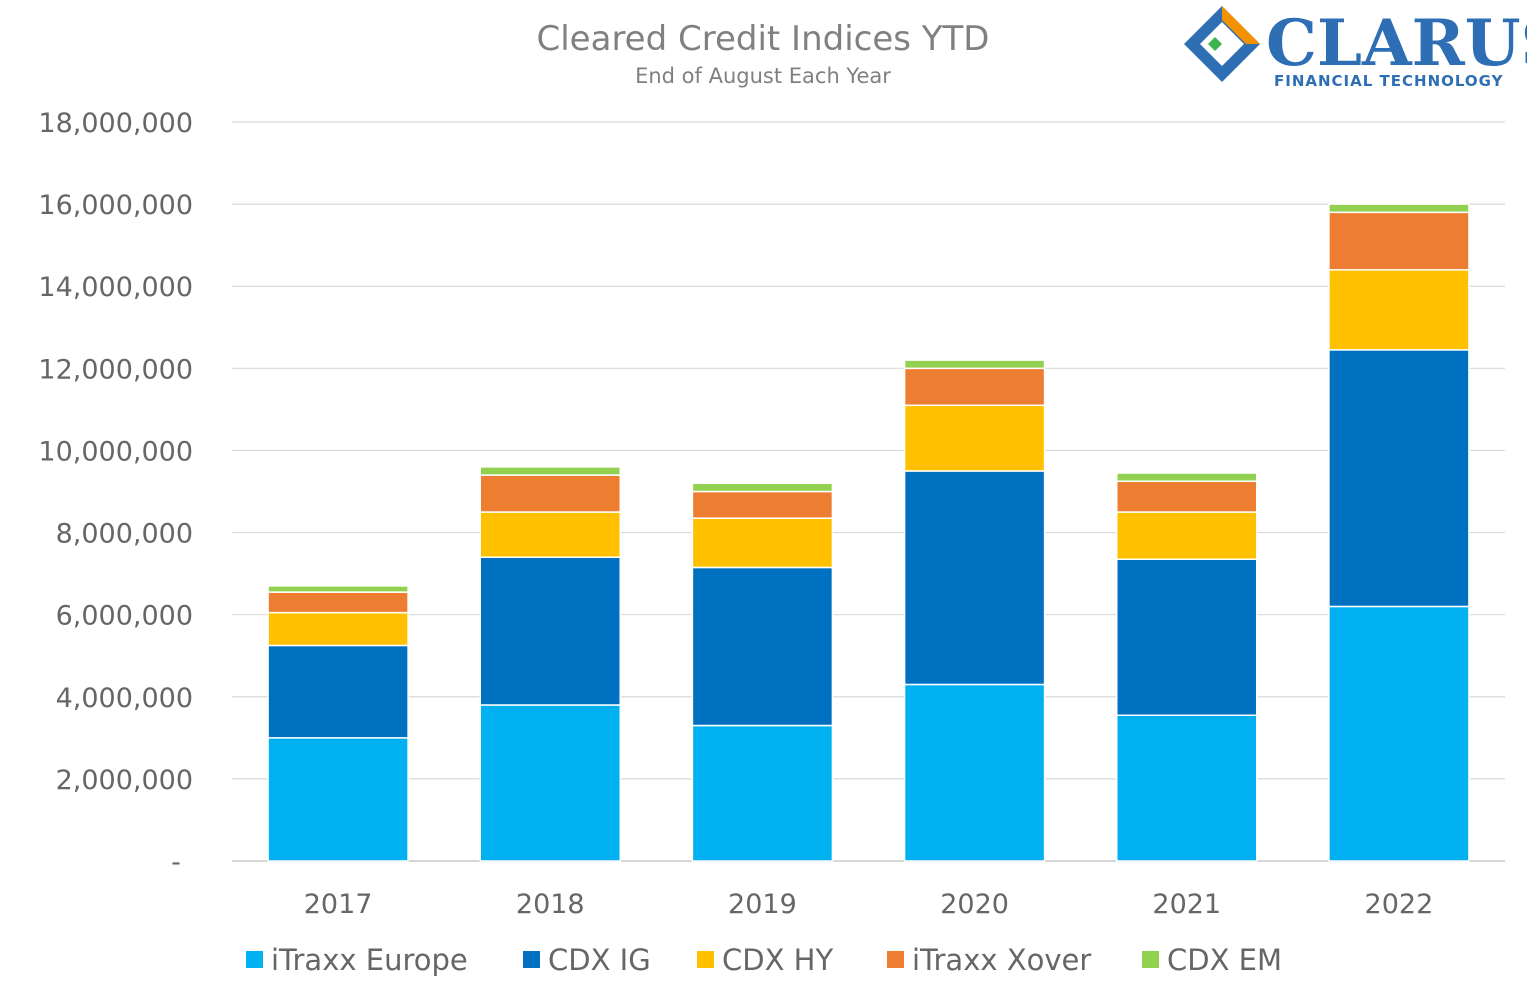 This screenshot has height=998, width=1527. What do you see at coordinates (1389, 81) in the screenshot?
I see `logo-tagline: FINANCIAL TECHNOLOGY` at bounding box center [1389, 81].